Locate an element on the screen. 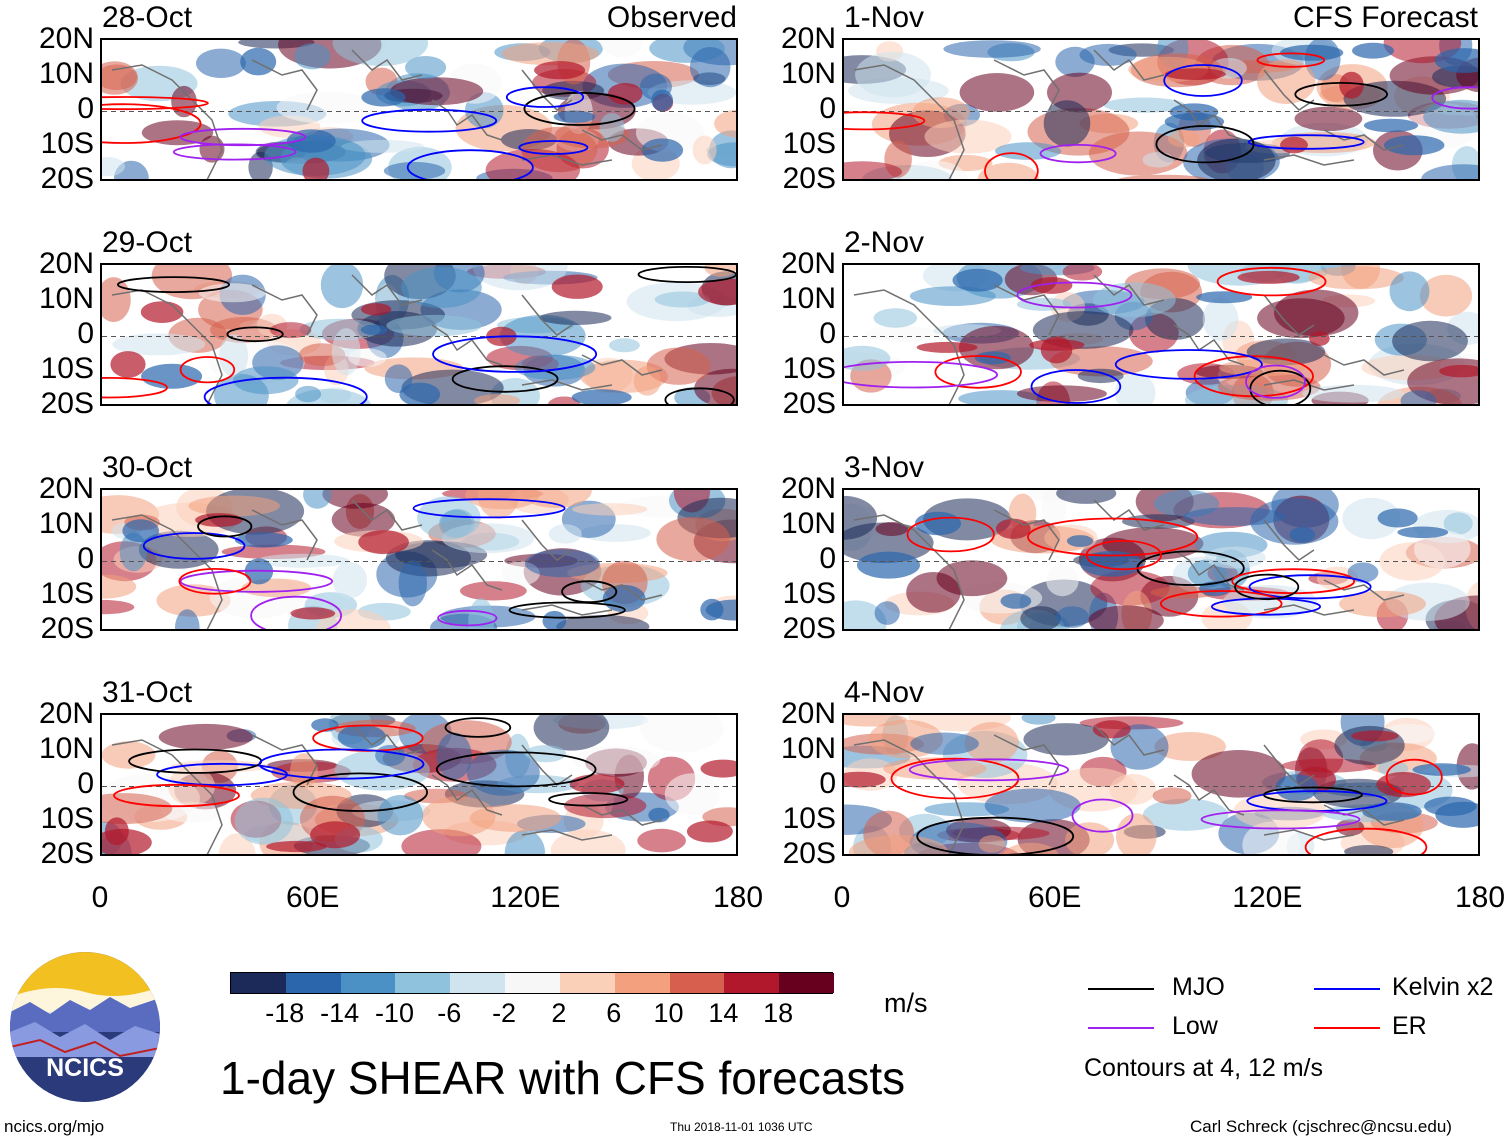 The width and height of the screenshot is (1510, 1142). colorbar-tick-label: 6 is located at coordinates (614, 1013).